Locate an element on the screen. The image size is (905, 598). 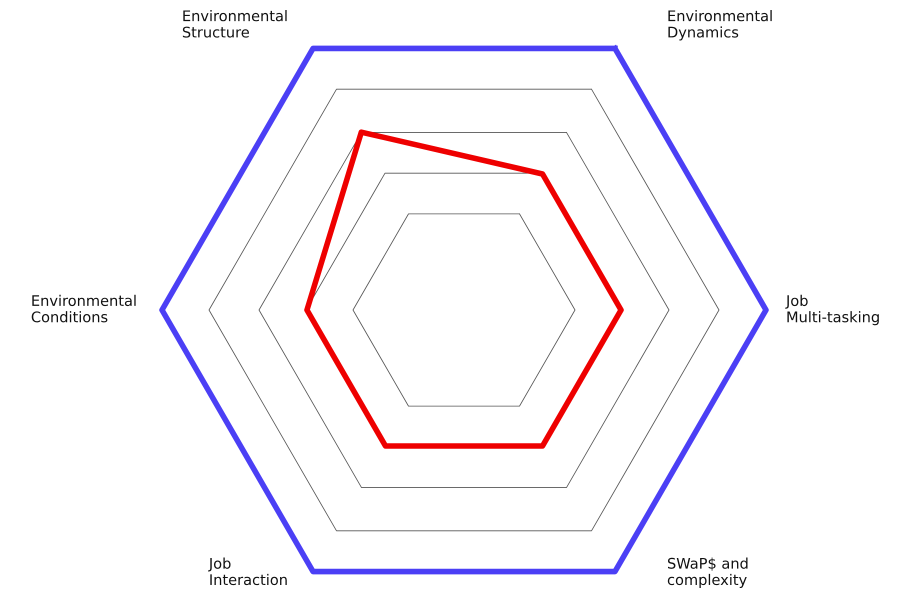
spoke-label: Environmental Dynamics is located at coordinates (720, 25).